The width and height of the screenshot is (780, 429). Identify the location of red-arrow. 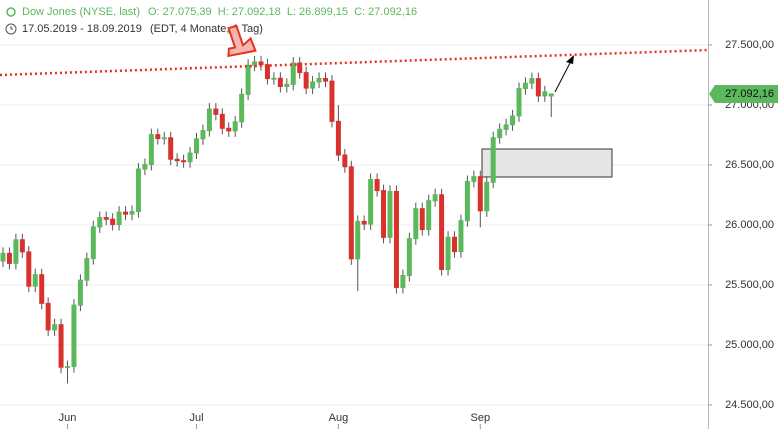
(242, 41).